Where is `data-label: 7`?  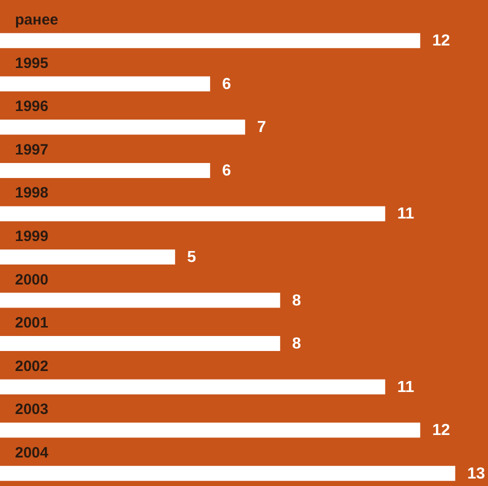 data-label: 7 is located at coordinates (261, 127).